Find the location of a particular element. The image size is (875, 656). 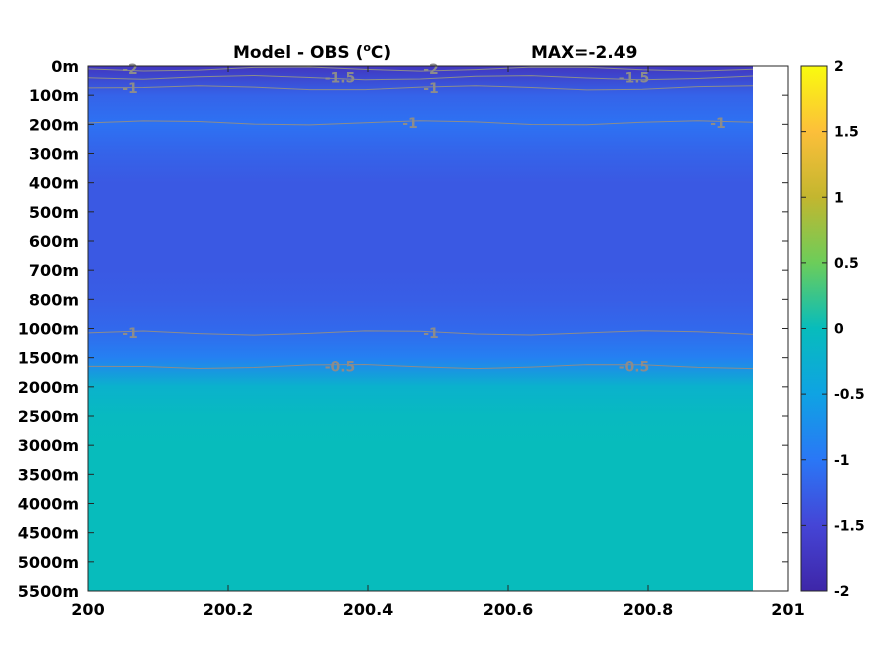

colorbar: 2 1.5 1 0.5 0 -0.5 -1 -1.5 -2 is located at coordinates (832, 329).